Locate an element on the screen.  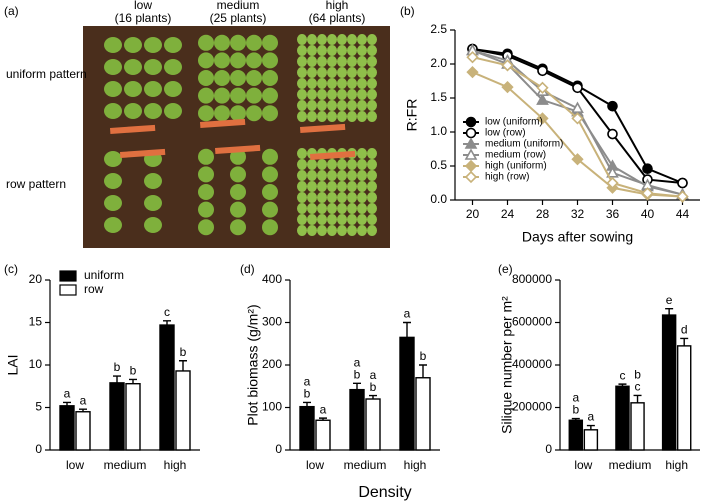
significance-letter: d is located at coordinates (684, 330).